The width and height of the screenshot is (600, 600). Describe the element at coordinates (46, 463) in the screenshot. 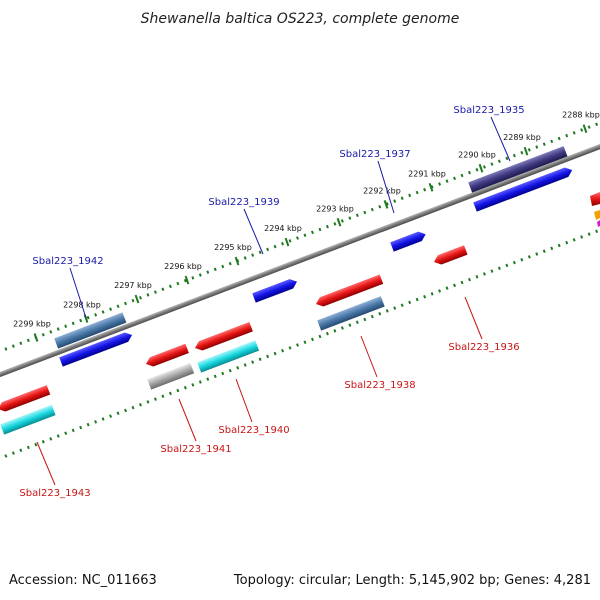

I see `leader-sbal223-1943` at that location.